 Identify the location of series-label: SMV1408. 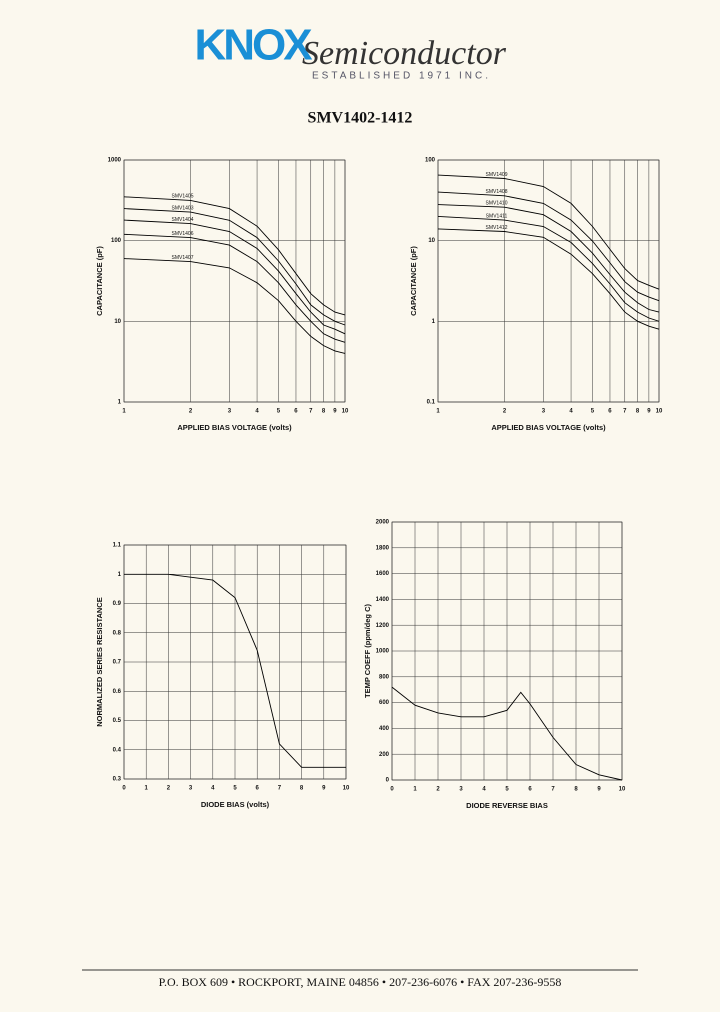
(497, 192).